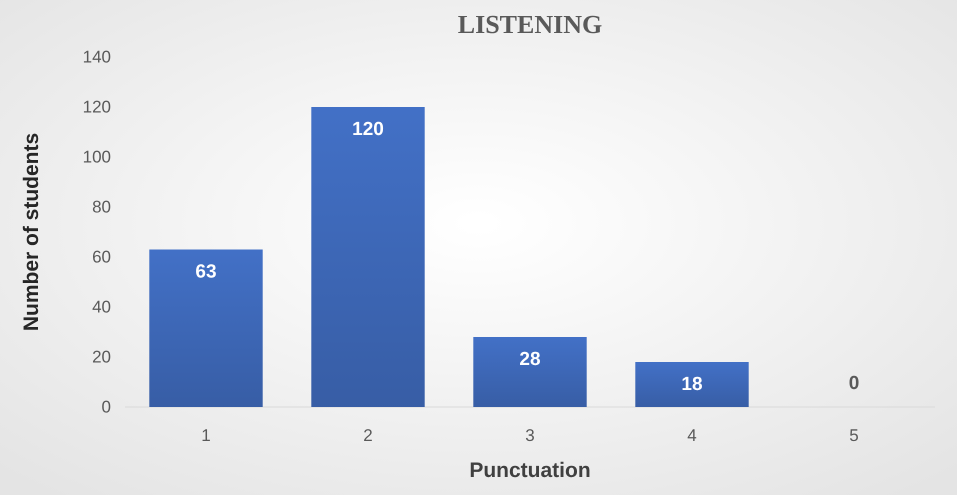 The height and width of the screenshot is (495, 957). Describe the element at coordinates (96, 106) in the screenshot. I see `y-tick-label: 120` at that location.